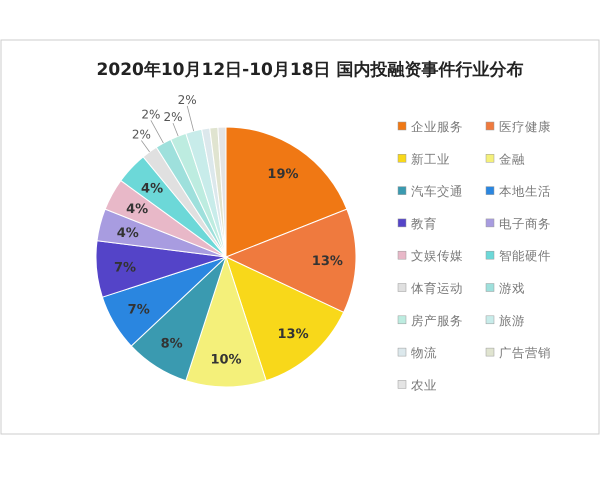 This screenshot has width=600, height=480. I want to click on legend-label: 医疗健康, so click(525, 126).